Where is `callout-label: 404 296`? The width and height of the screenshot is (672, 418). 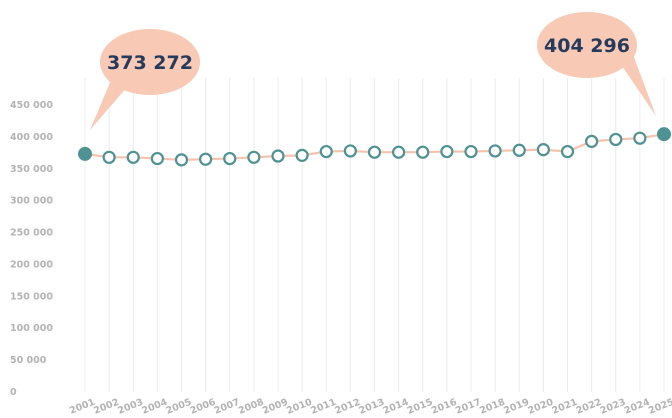 callout-label: 404 296 is located at coordinates (587, 46).